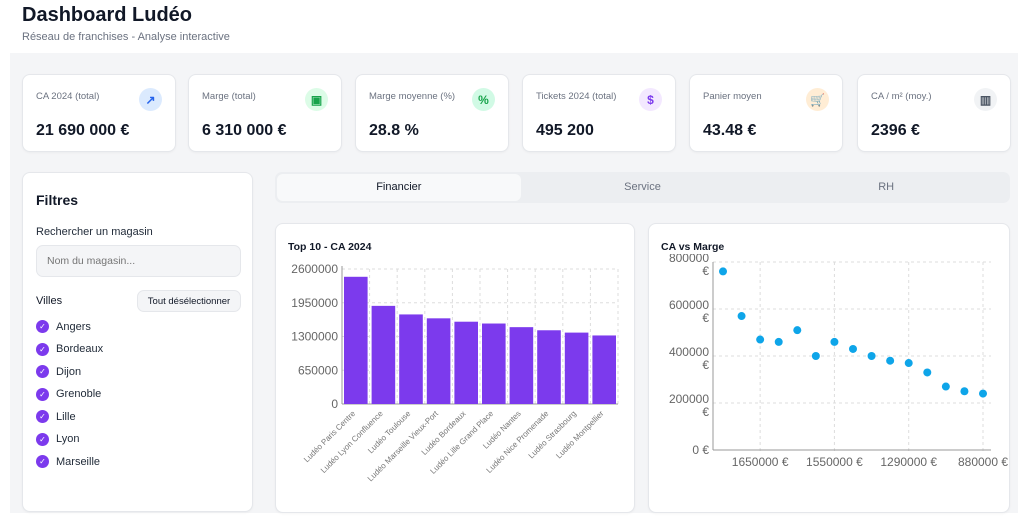  I want to click on kpi-label: Tickets 2024 (total), so click(576, 96).